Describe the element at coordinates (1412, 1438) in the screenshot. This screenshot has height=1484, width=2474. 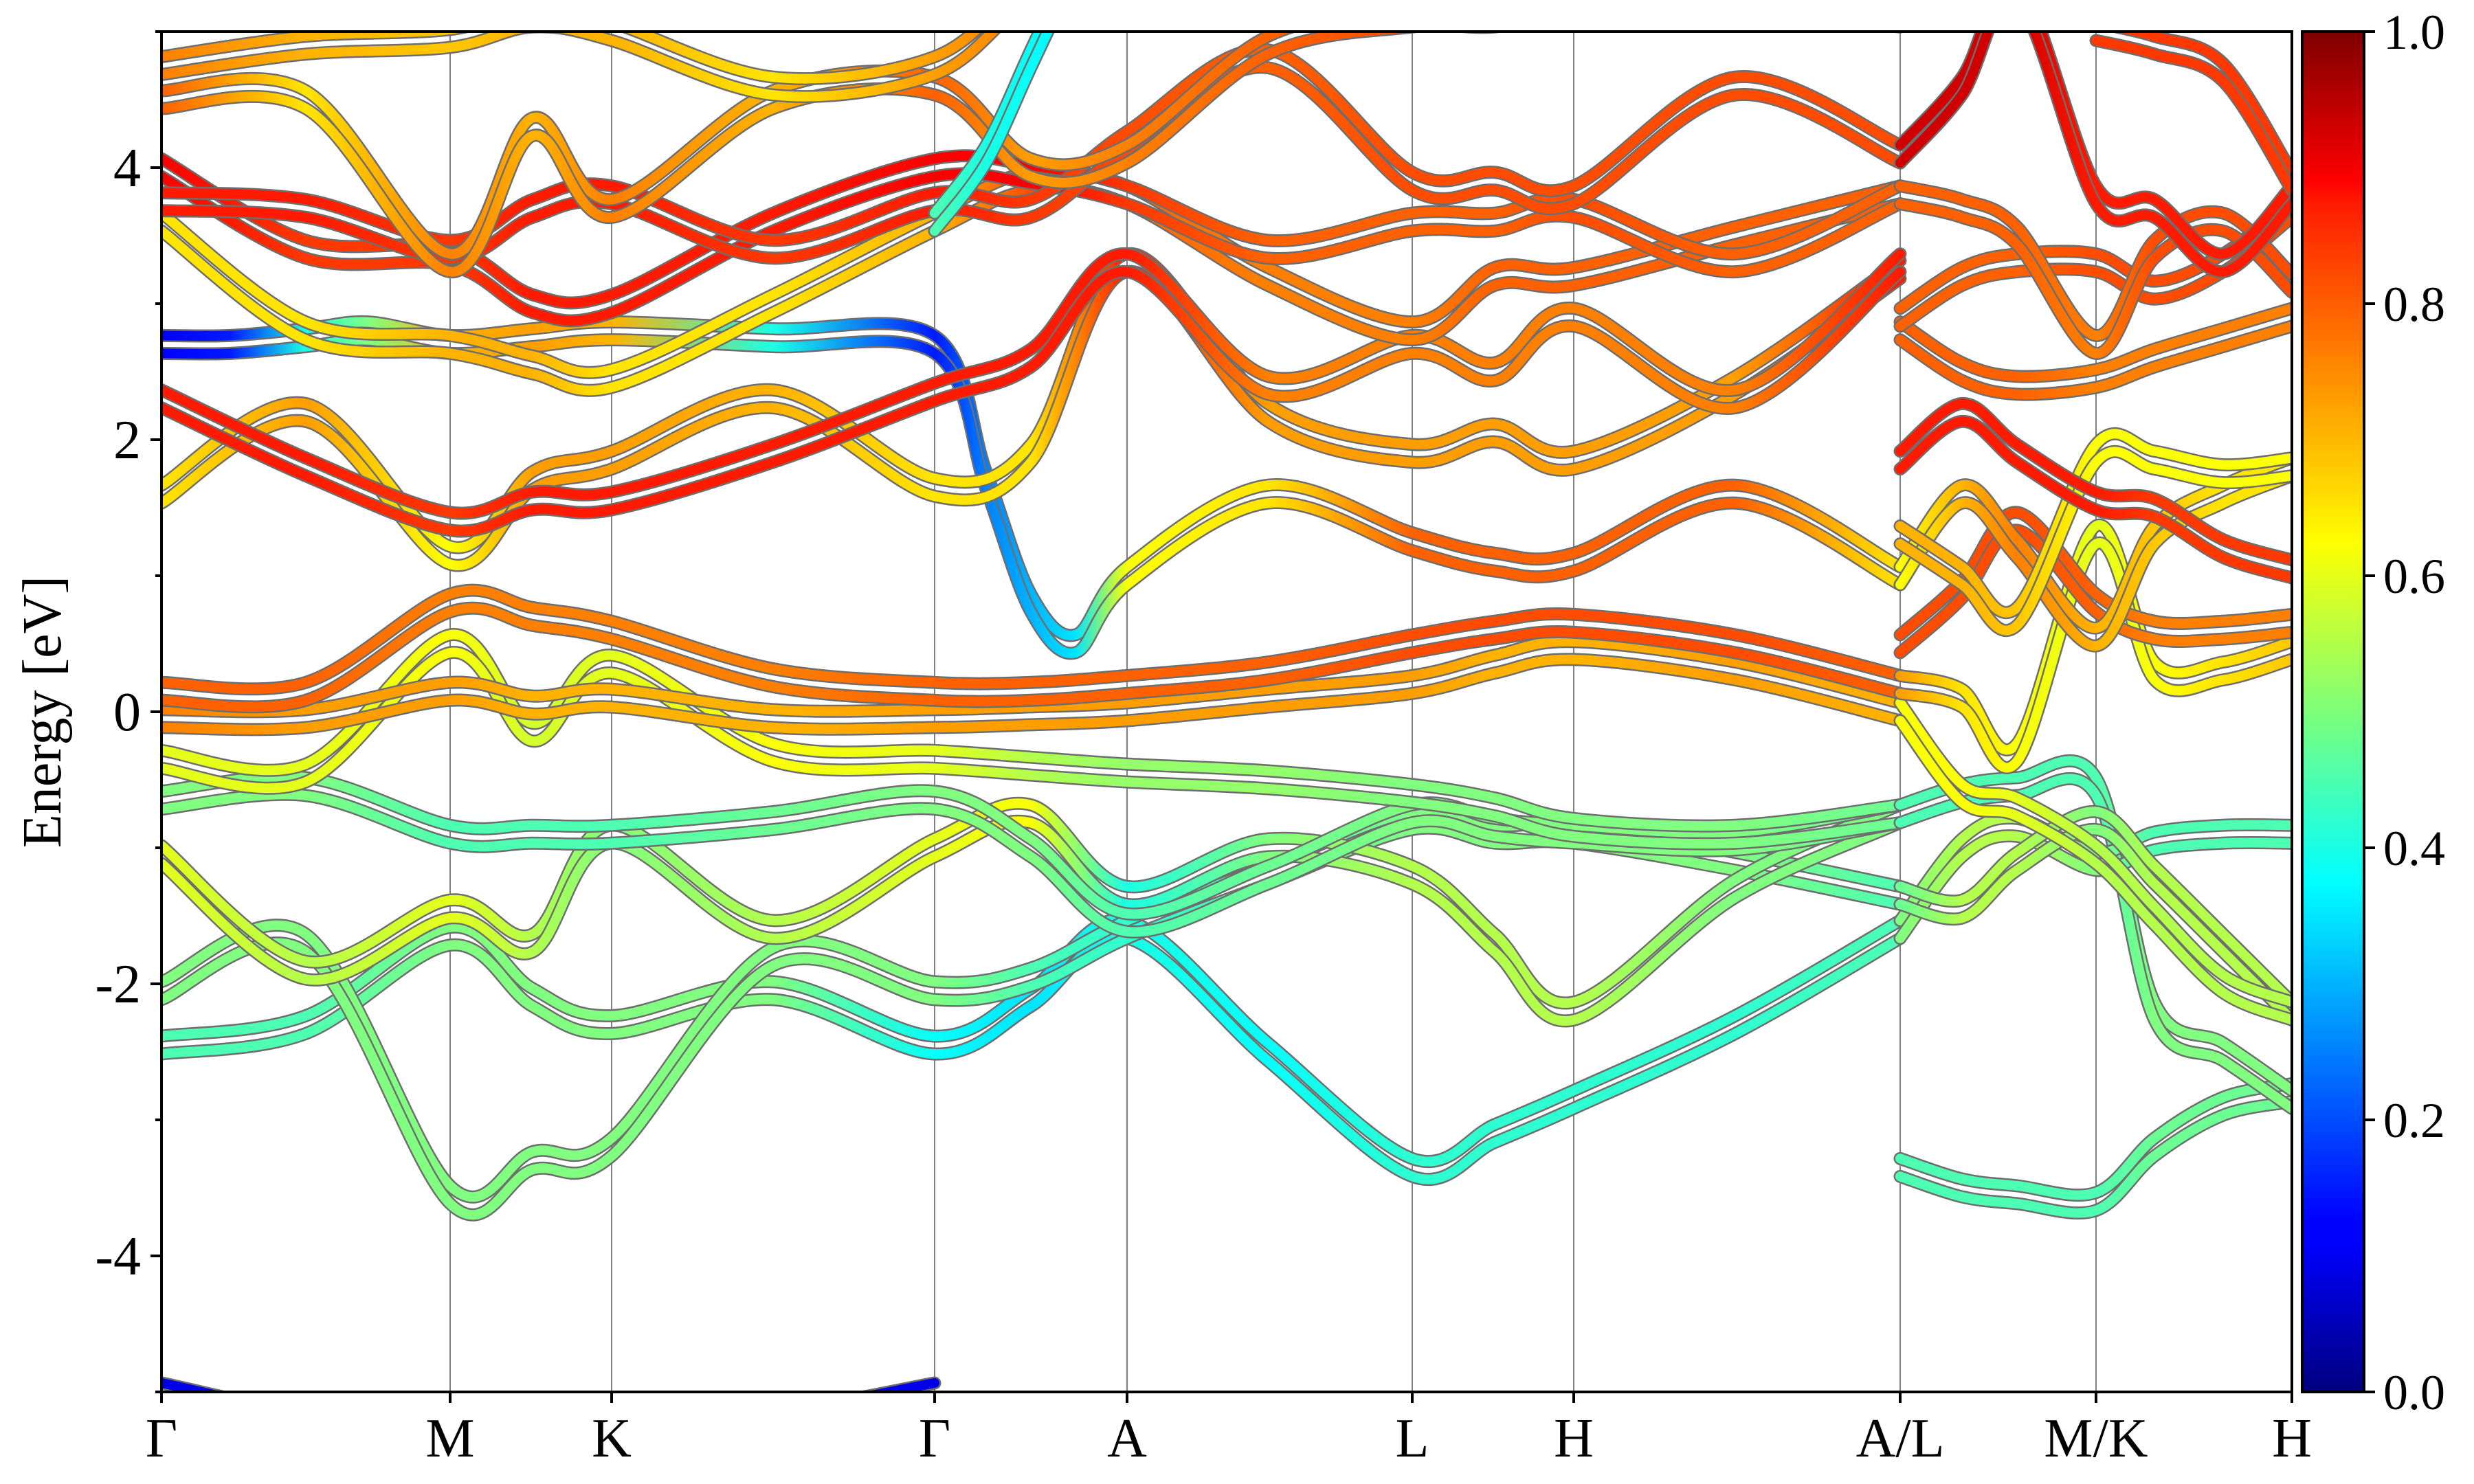
I see `x-tick-label: L` at that location.